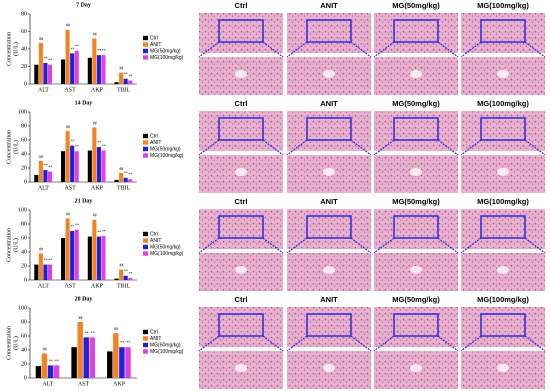  What do you see at coordinates (167, 352) in the screenshot?
I see `legend-label: MG(100mg/kg)` at bounding box center [167, 352].